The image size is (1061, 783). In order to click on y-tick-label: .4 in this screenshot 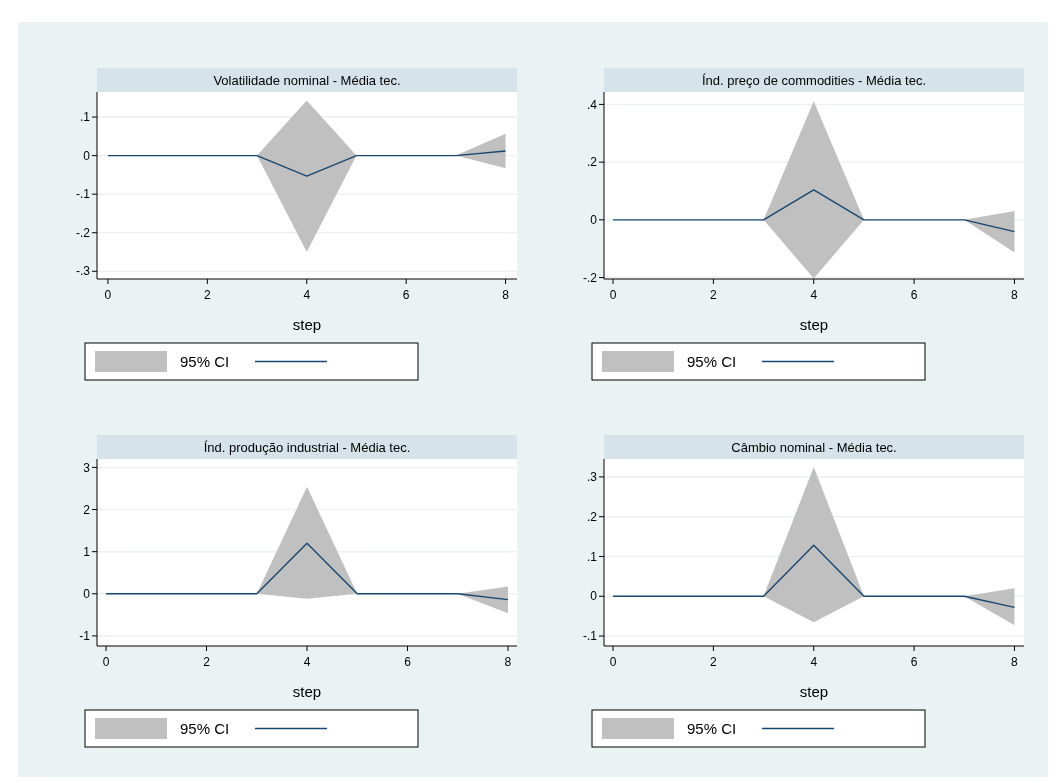, I will do `click(592, 104)`.